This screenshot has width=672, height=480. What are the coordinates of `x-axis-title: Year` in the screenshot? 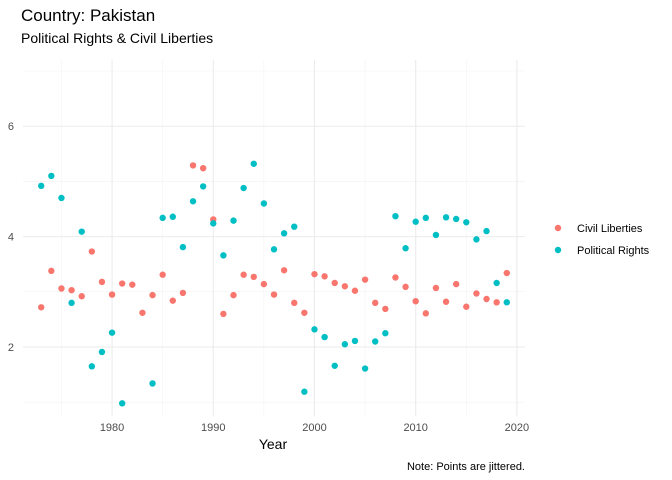 It's located at (273, 444).